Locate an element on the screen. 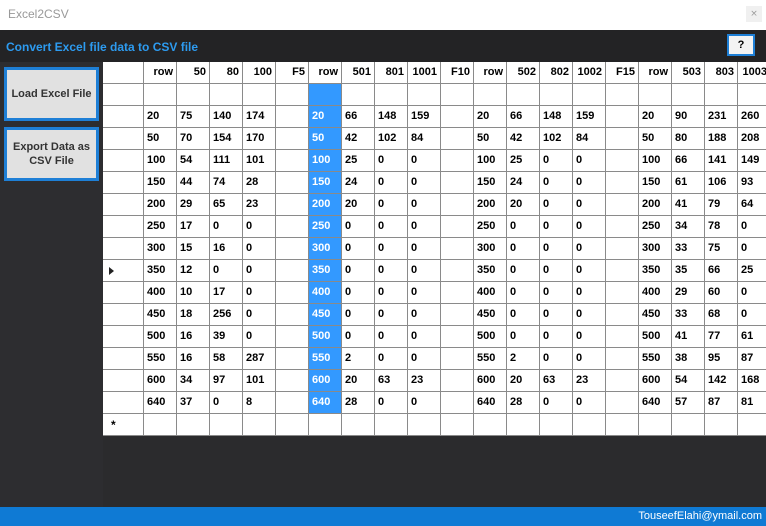  grid-cell: 250 is located at coordinates (490, 227).